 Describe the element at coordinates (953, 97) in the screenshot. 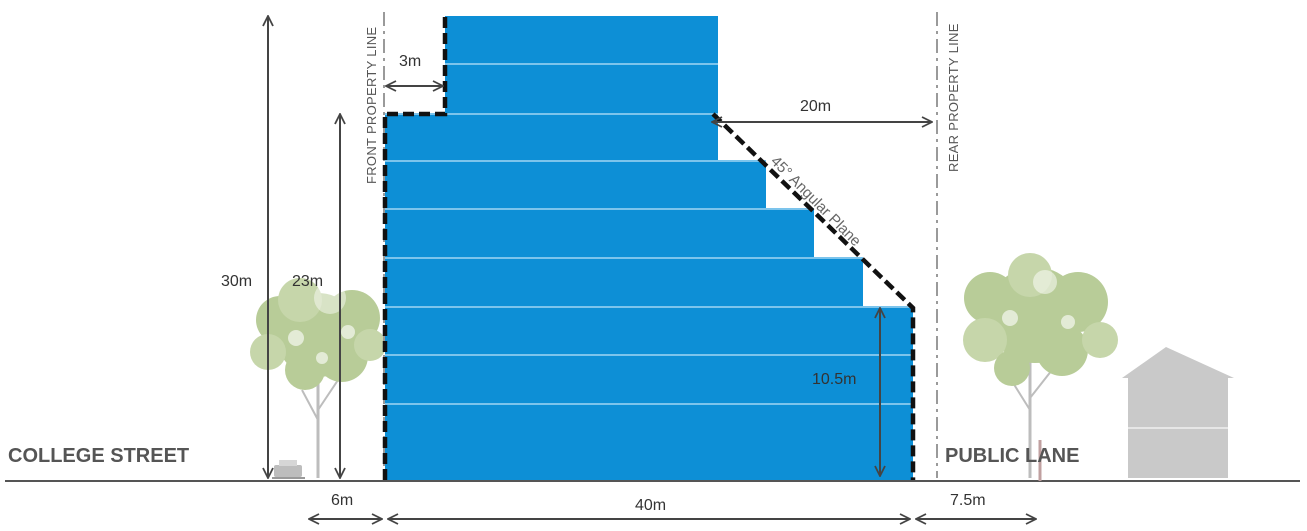

I see `rear-property-line-label: REAR PROPERTY LINE` at that location.